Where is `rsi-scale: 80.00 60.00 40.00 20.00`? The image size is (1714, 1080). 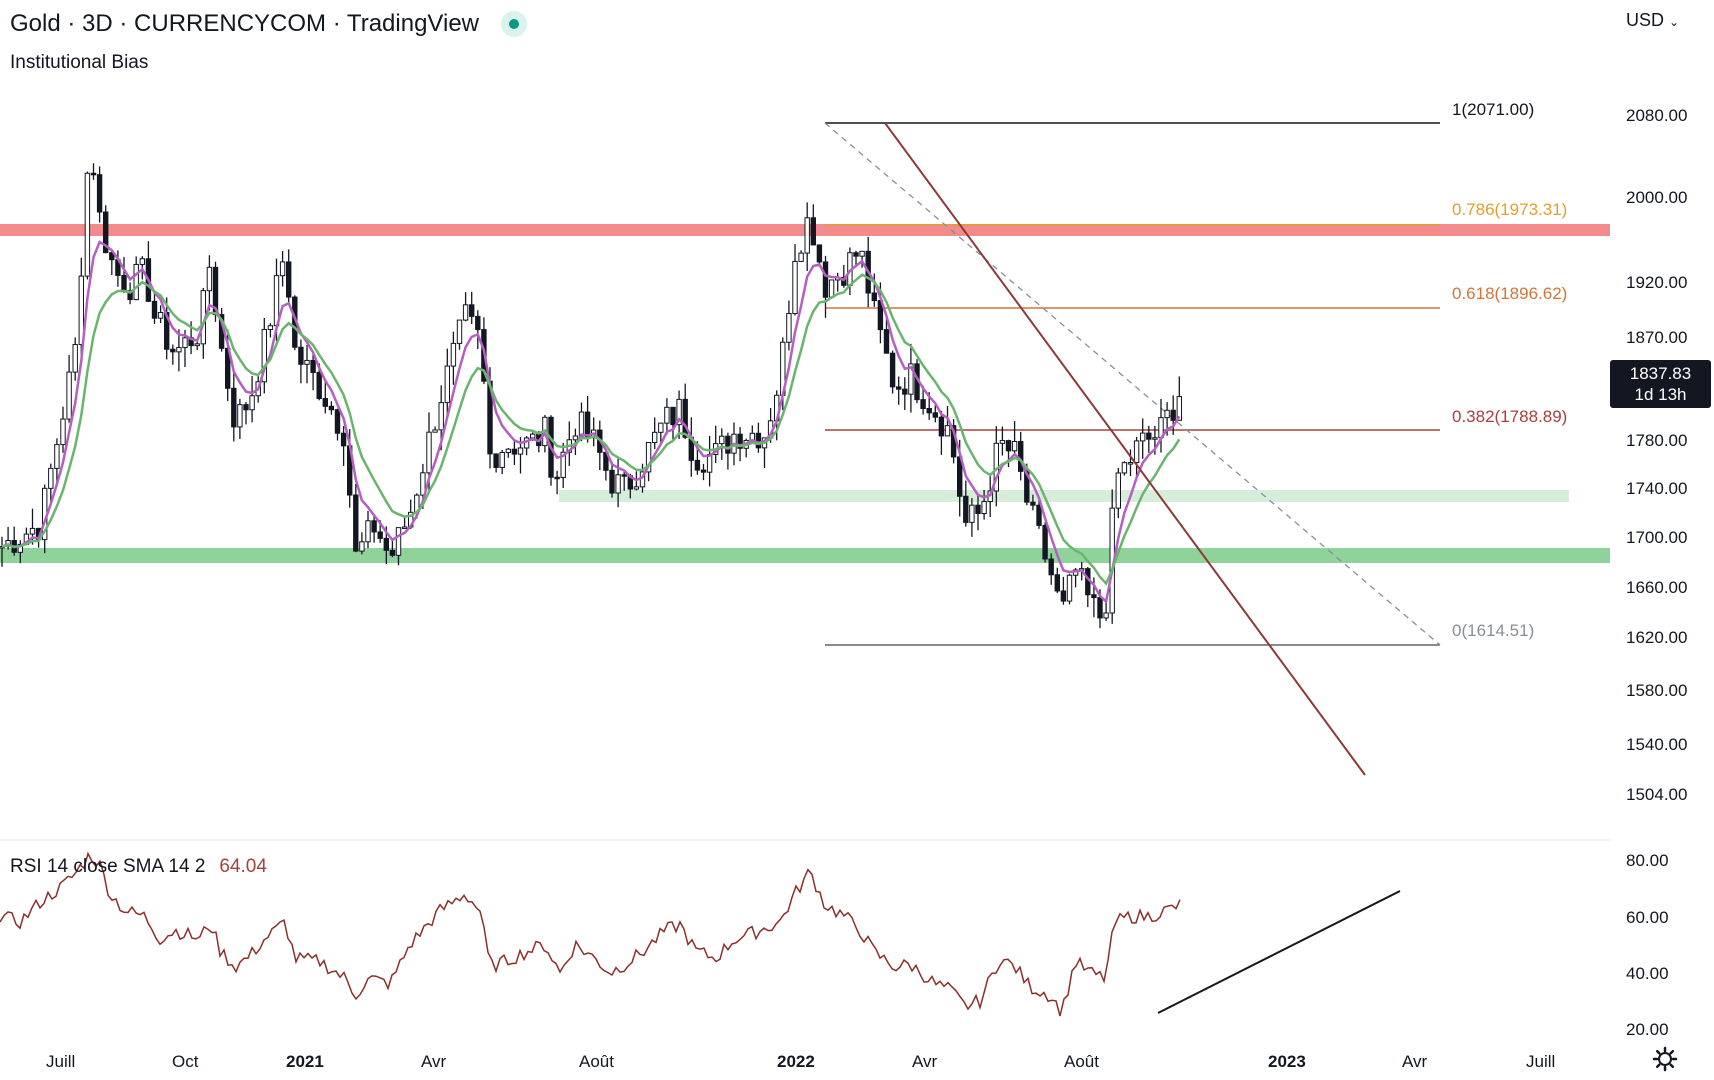
rsi-scale: 80.00 60.00 40.00 20.00 is located at coordinates (1647, 945).